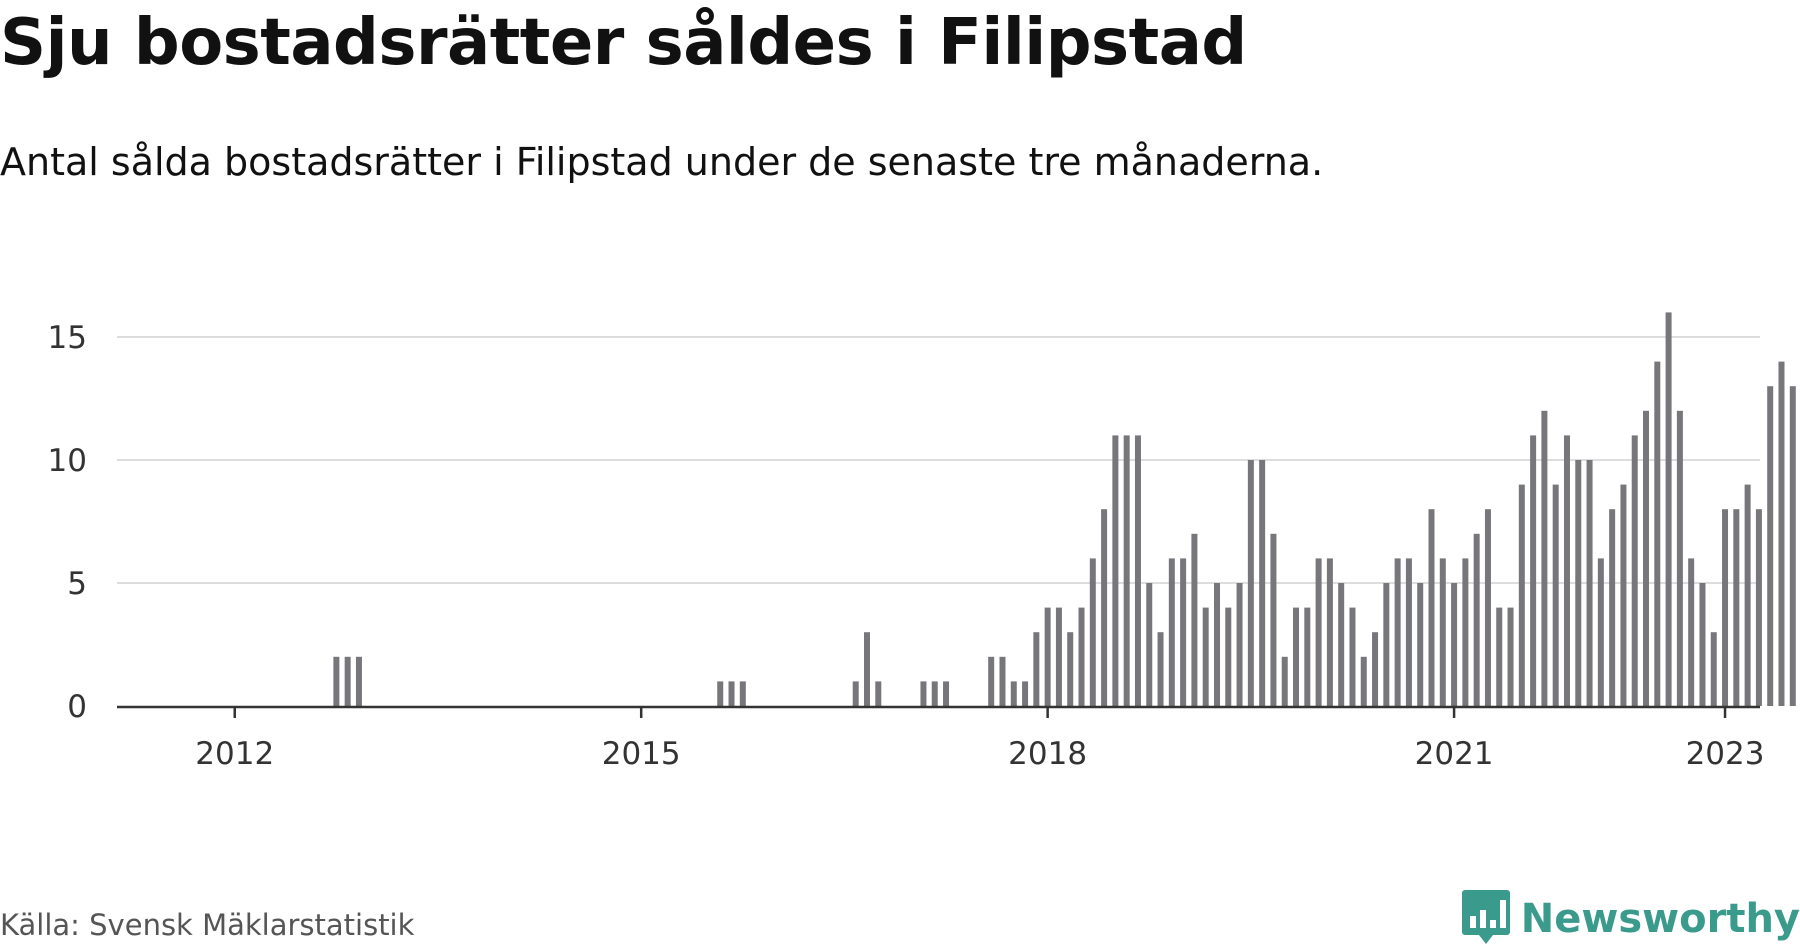 The width and height of the screenshot is (1800, 950). What do you see at coordinates (77, 707) in the screenshot?
I see `y-tick-label: 0` at bounding box center [77, 707].